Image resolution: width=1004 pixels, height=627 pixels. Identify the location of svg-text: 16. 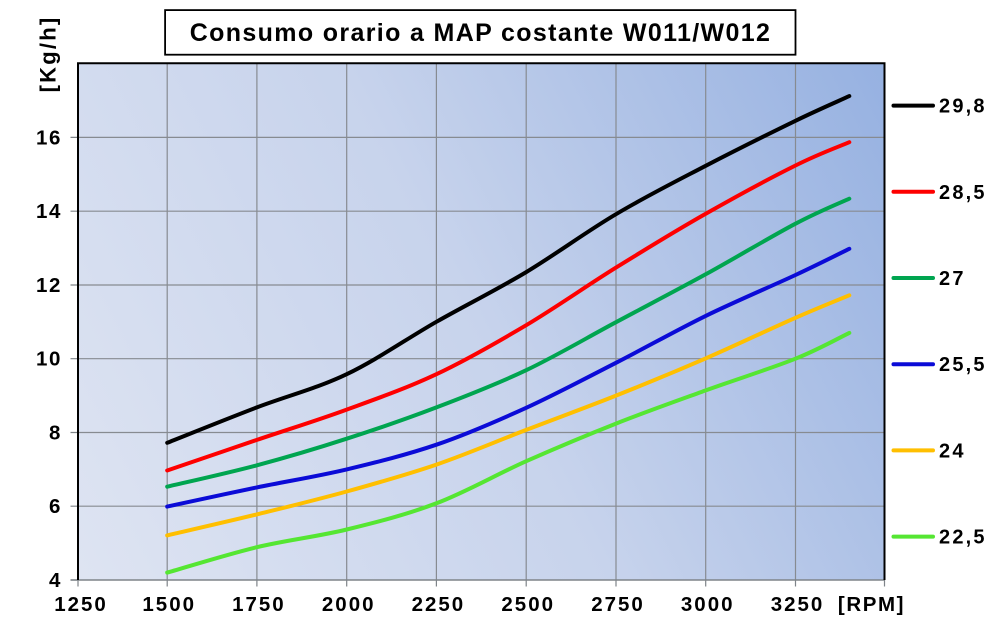
(49, 137).